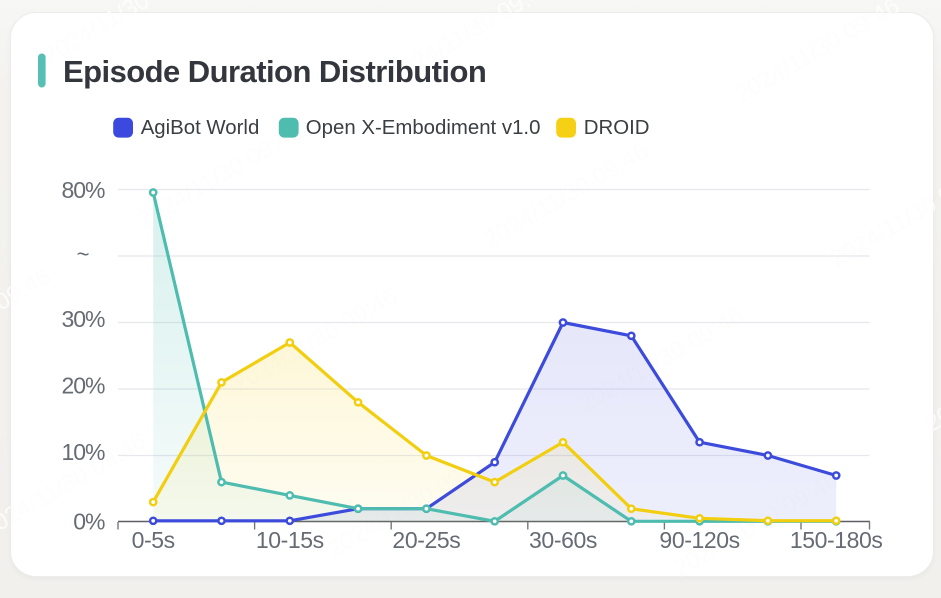 This screenshot has width=941, height=598. I want to click on svg-text: 20%, so click(83, 386).